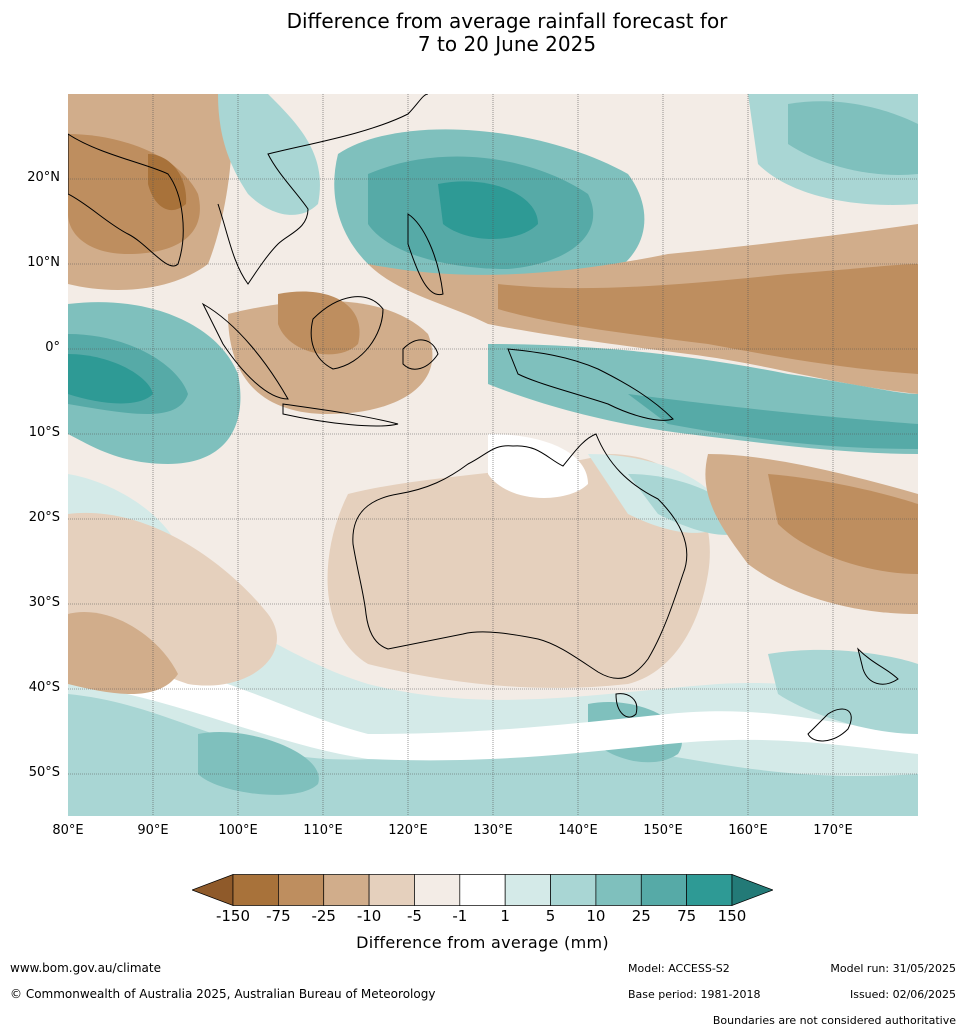 The height and width of the screenshot is (1035, 965). What do you see at coordinates (752, 890) in the screenshot?
I see `colorbar-high-extend` at bounding box center [752, 890].